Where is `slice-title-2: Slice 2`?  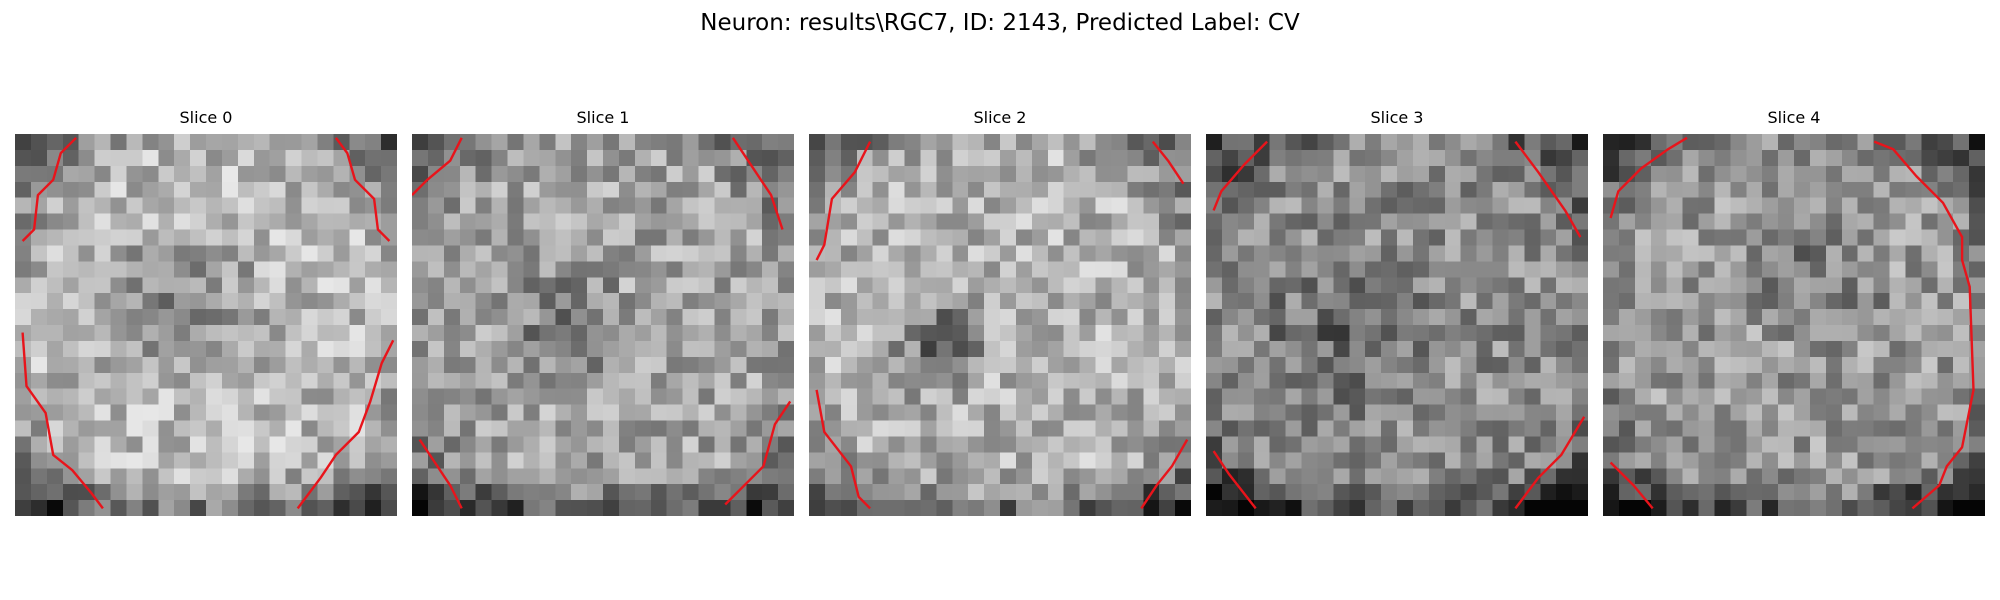 slice-title-2: Slice 2 is located at coordinates (1000, 117).